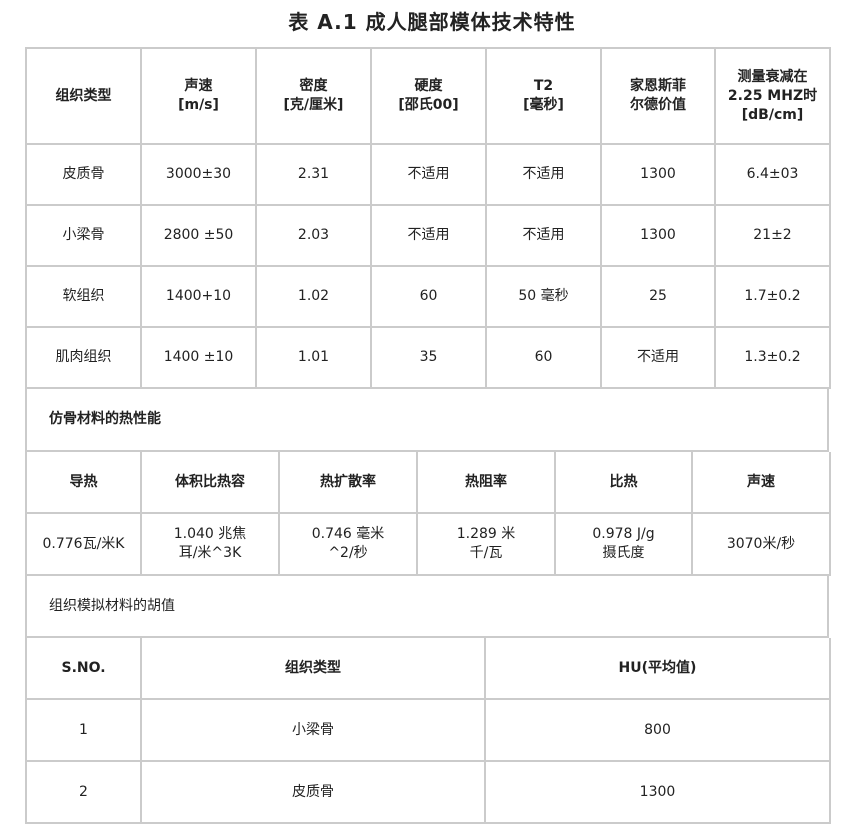 This screenshot has width=864, height=827. I want to click on header-row: 导热 体积比热容 热扩散率 热阻率 比热 声速, so click(428, 483).